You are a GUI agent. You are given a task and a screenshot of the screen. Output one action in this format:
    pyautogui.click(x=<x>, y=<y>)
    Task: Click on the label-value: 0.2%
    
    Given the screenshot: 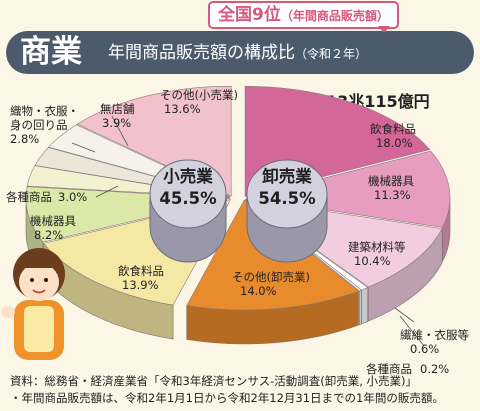 What is the action you would take?
    pyautogui.click(x=435, y=369)
    